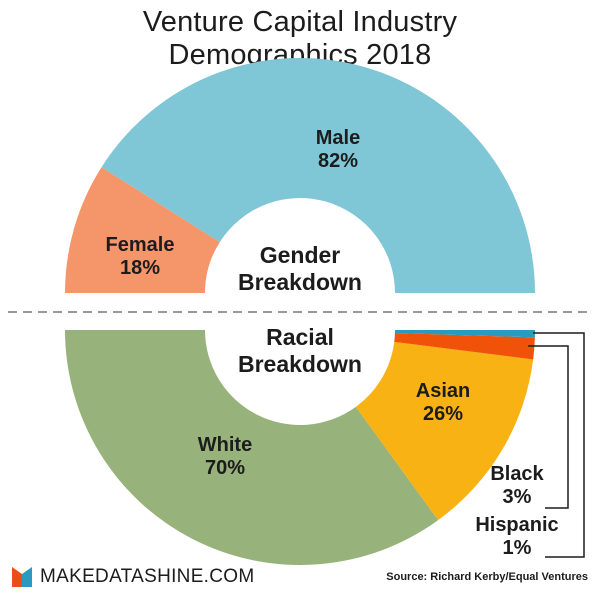 This screenshot has width=600, height=600. I want to click on slice-black, so click(464, 346).